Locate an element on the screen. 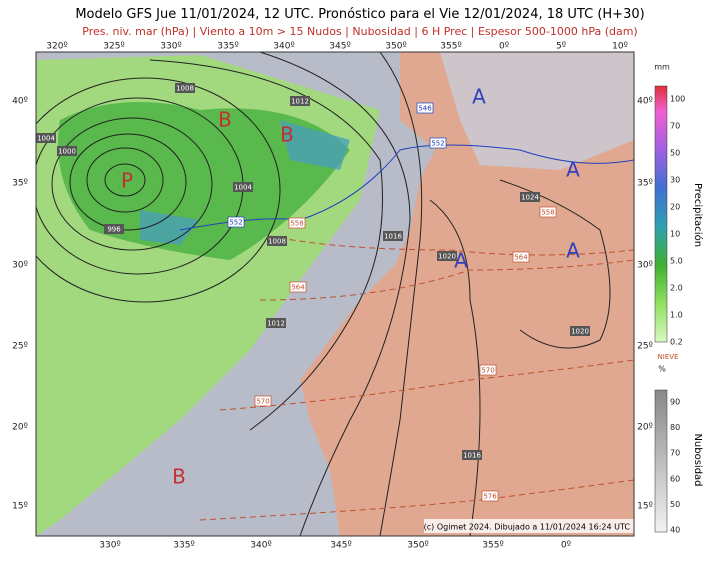 This screenshot has height=564, width=720. lon-bottom-label: 330º is located at coordinates (109, 546).